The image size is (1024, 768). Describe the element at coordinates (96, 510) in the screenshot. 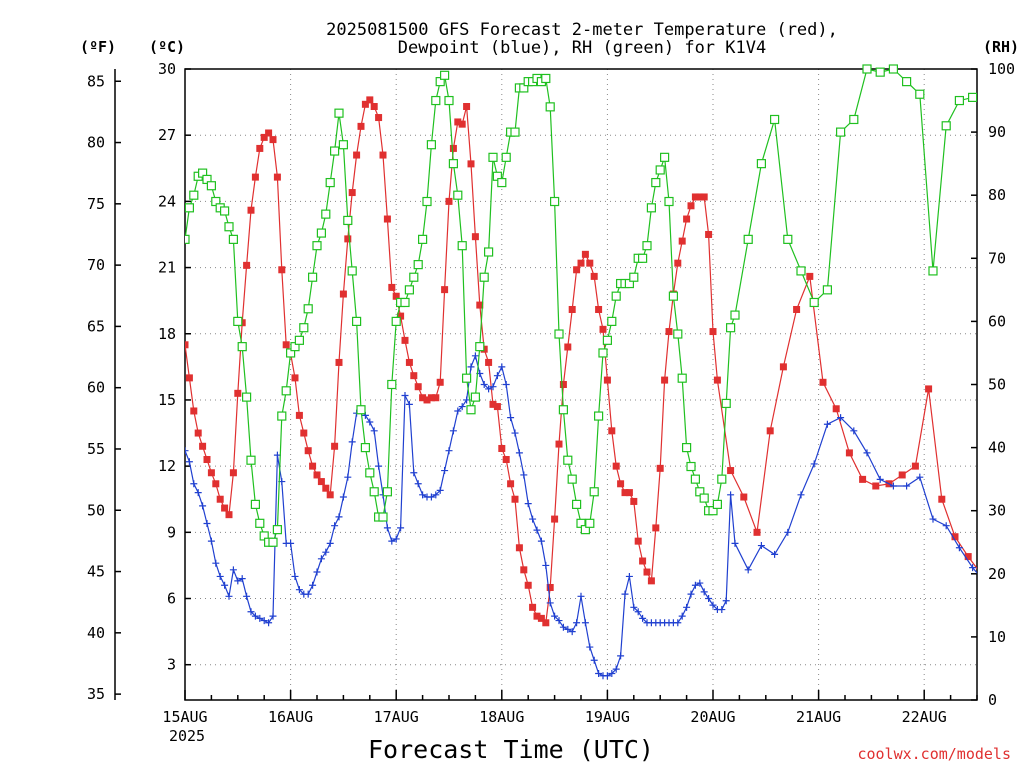

I see `f-tick-label: 50` at that location.